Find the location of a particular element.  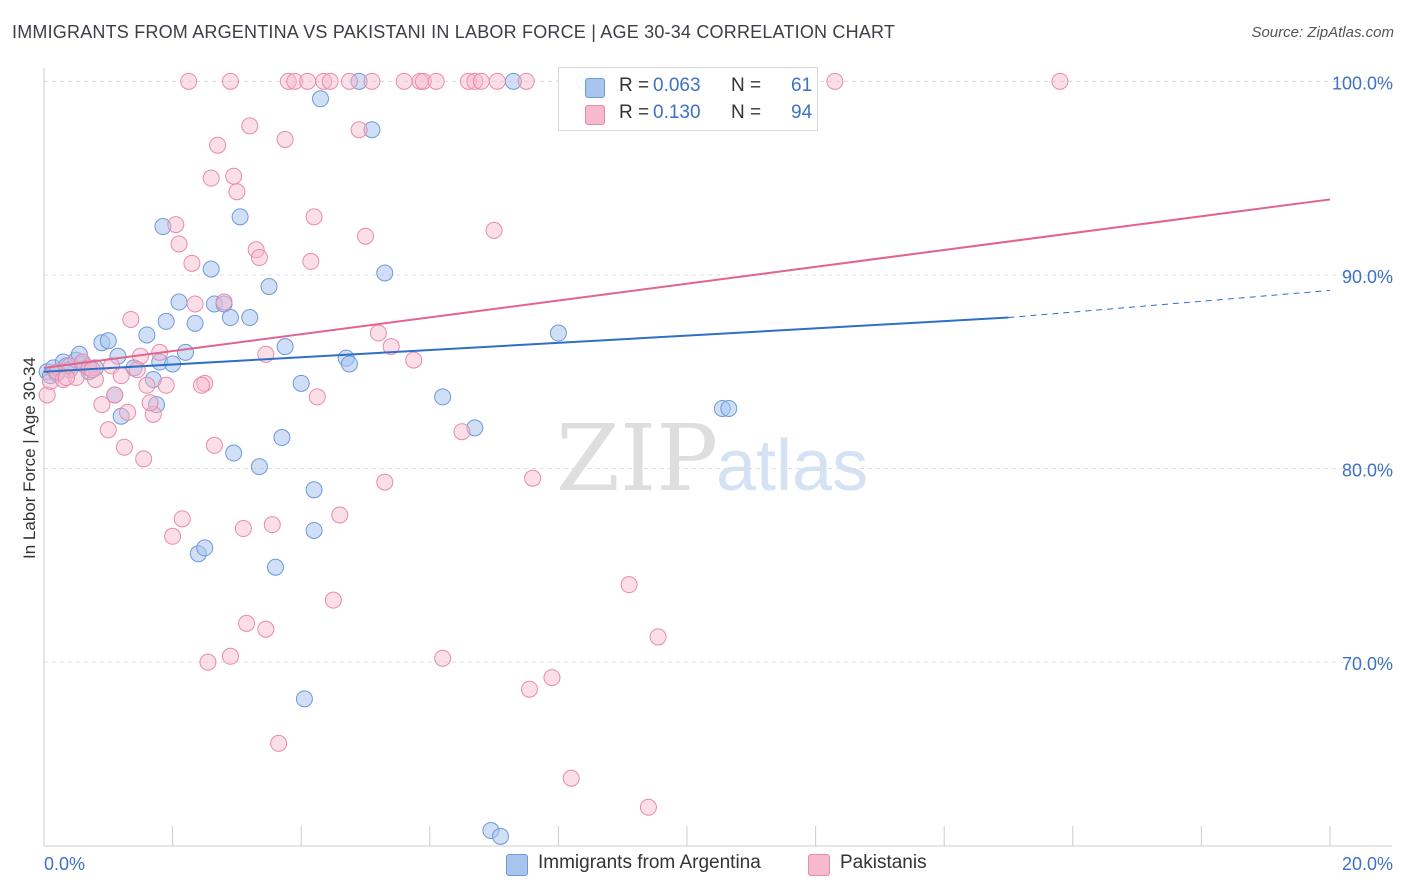

source-label: Source: ZipAtlas.com is located at coordinates (1322, 32).